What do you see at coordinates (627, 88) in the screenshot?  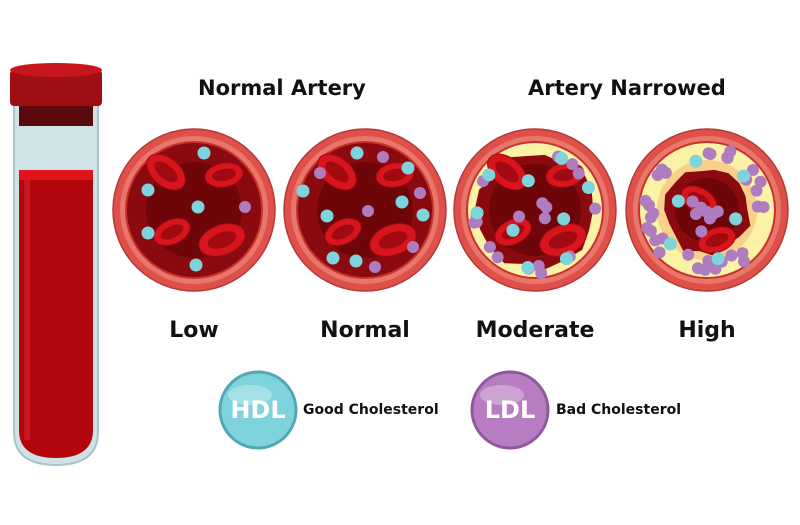 I see `heading-artery-narrowed: Artery Narrowed` at bounding box center [627, 88].